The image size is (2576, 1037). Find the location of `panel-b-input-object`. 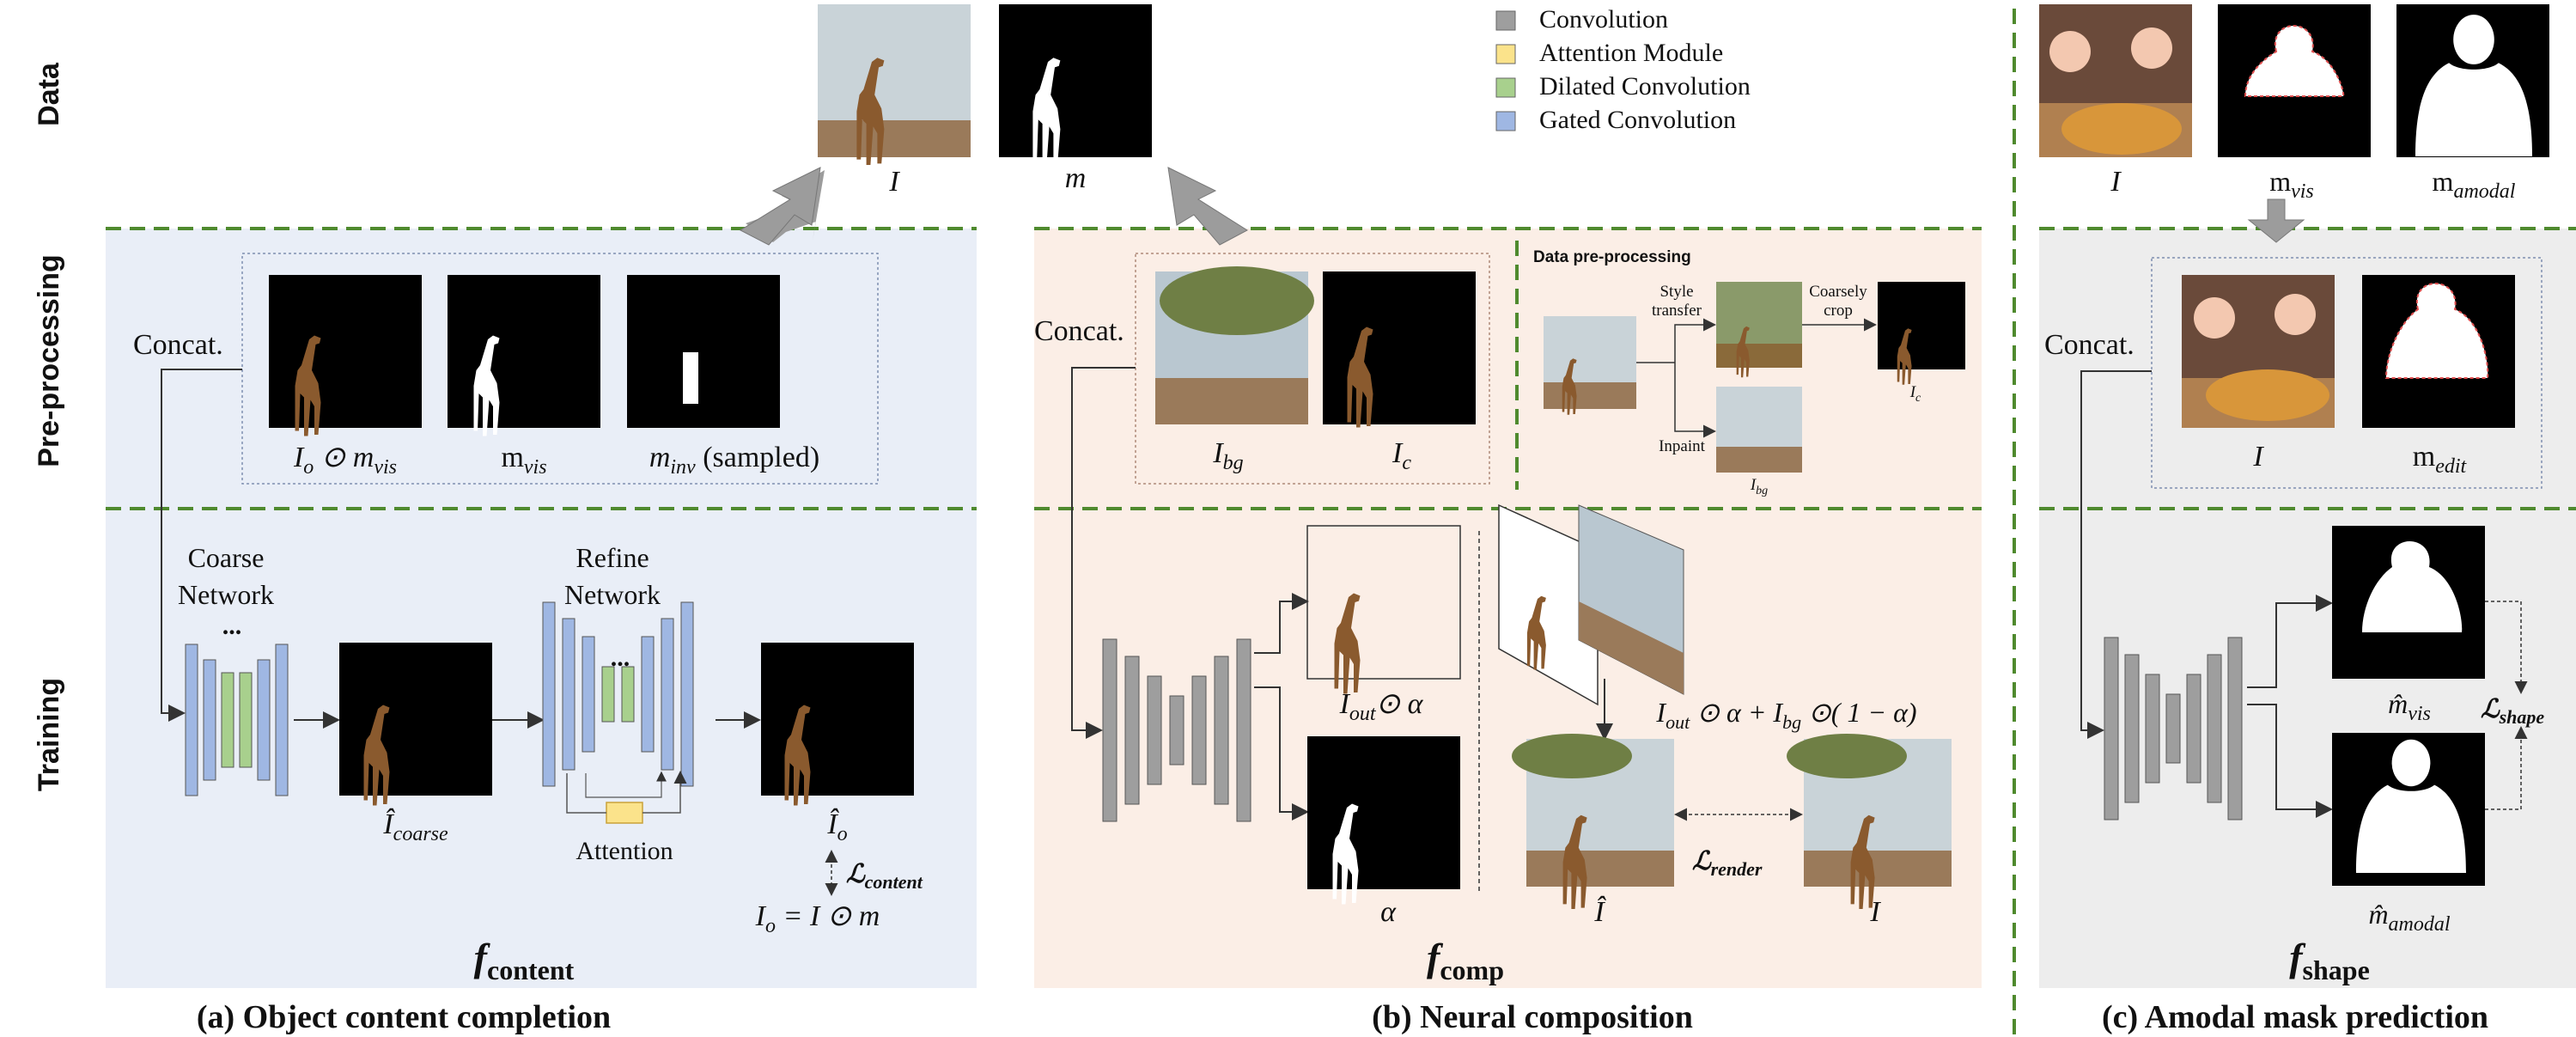

panel-b-input-object is located at coordinates (1399, 349).